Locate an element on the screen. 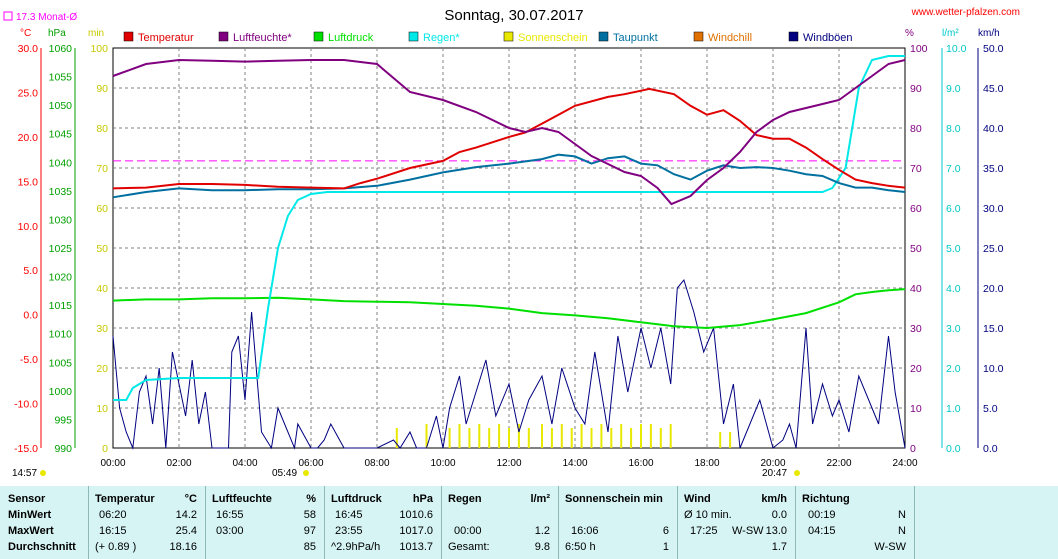 This screenshot has width=1058, height=559. unit-kmh: km/h is located at coordinates (989, 33).